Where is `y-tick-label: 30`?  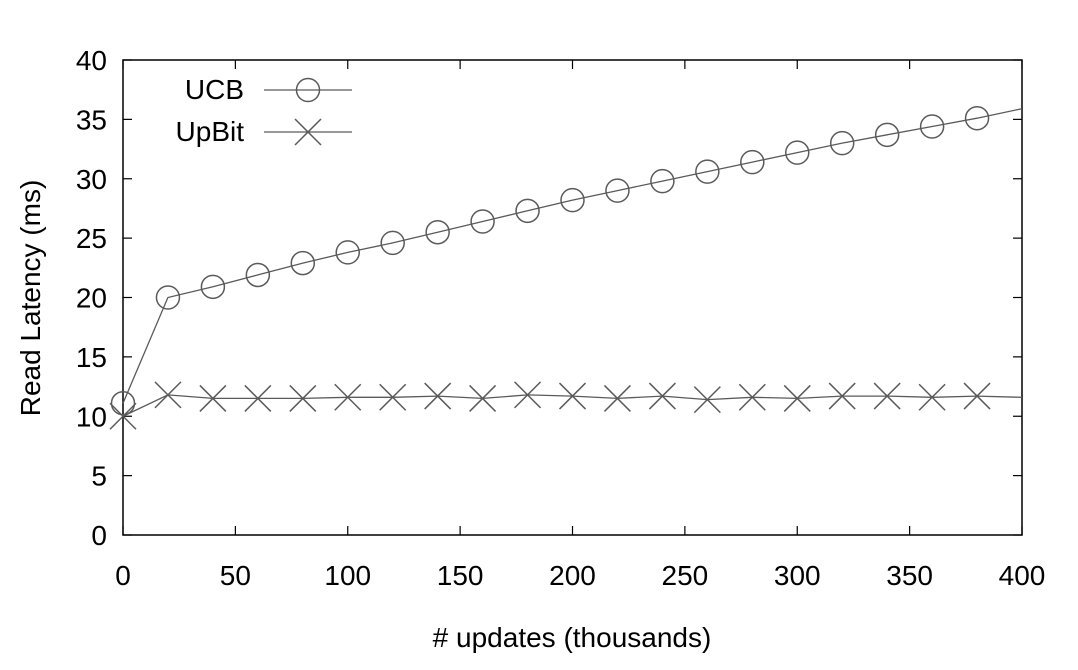 y-tick-label: 30 is located at coordinates (91, 179).